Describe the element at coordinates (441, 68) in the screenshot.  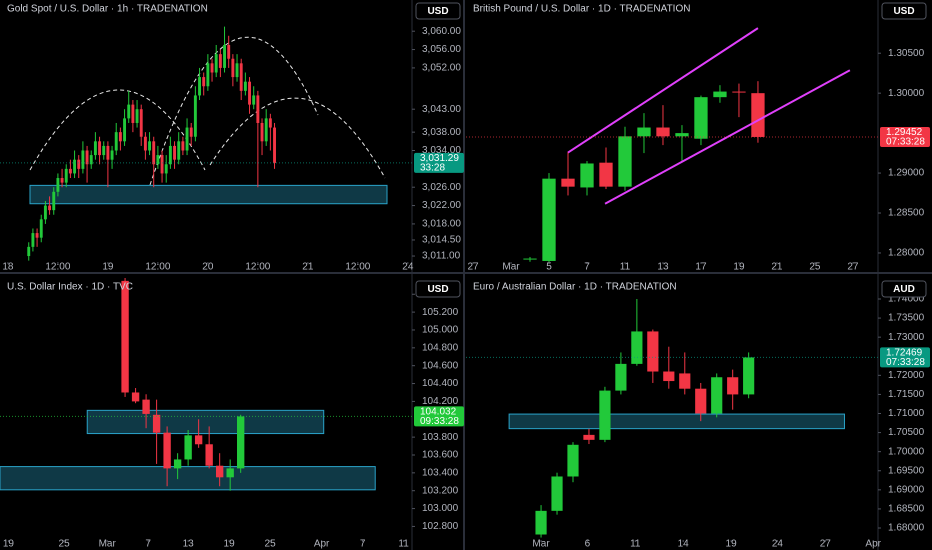
I see `y-tick-label: 3,052.00` at that location.